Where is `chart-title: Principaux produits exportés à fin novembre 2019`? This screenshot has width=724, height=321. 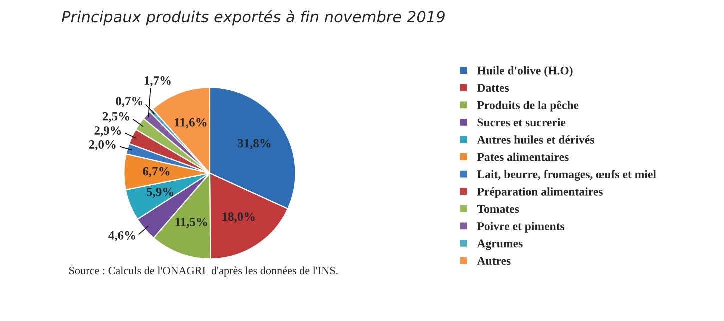 chart-title: Principaux produits exportés à fin novembre 2019 is located at coordinates (253, 18).